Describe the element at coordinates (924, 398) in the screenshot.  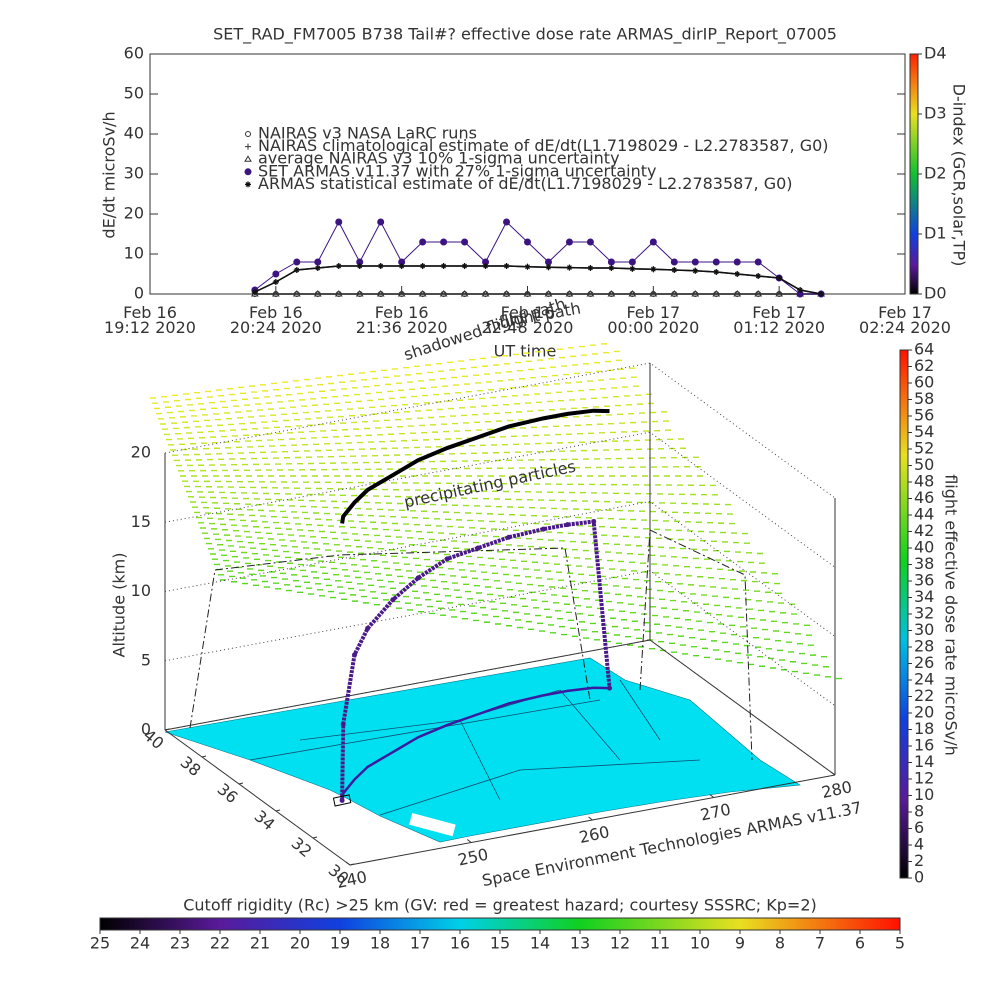
I see `colorbar-tick-label: 58` at that location.